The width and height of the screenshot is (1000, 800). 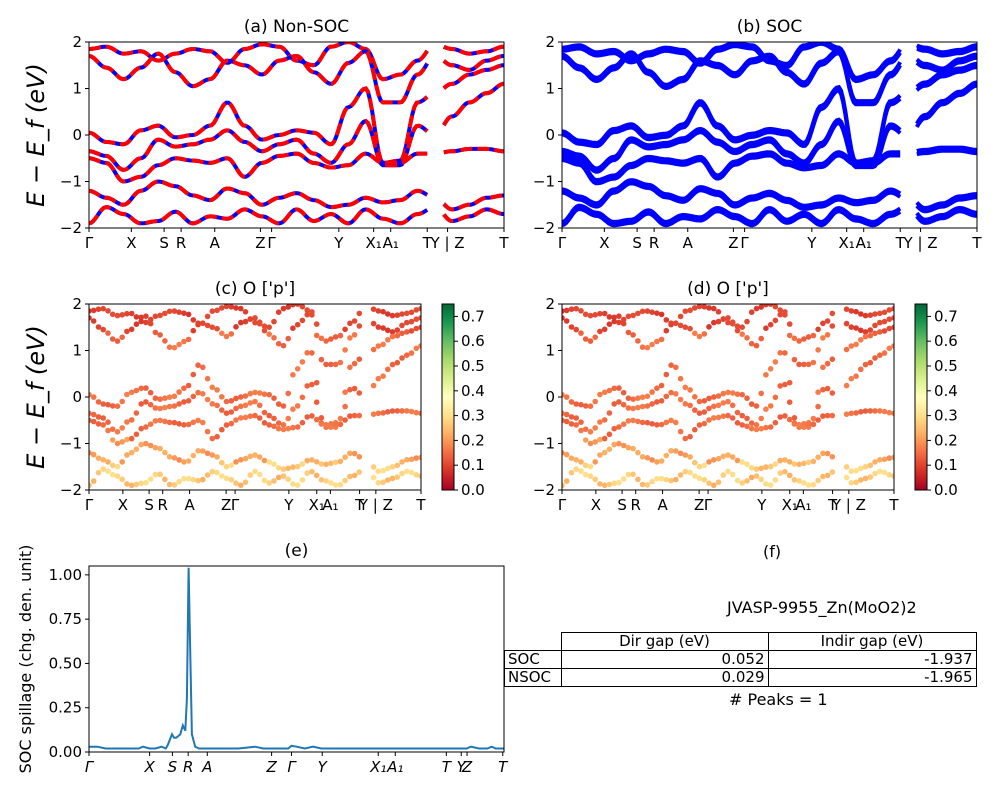 What do you see at coordinates (71, 444) in the screenshot?
I see `y-tick-label: −1` at bounding box center [71, 444].